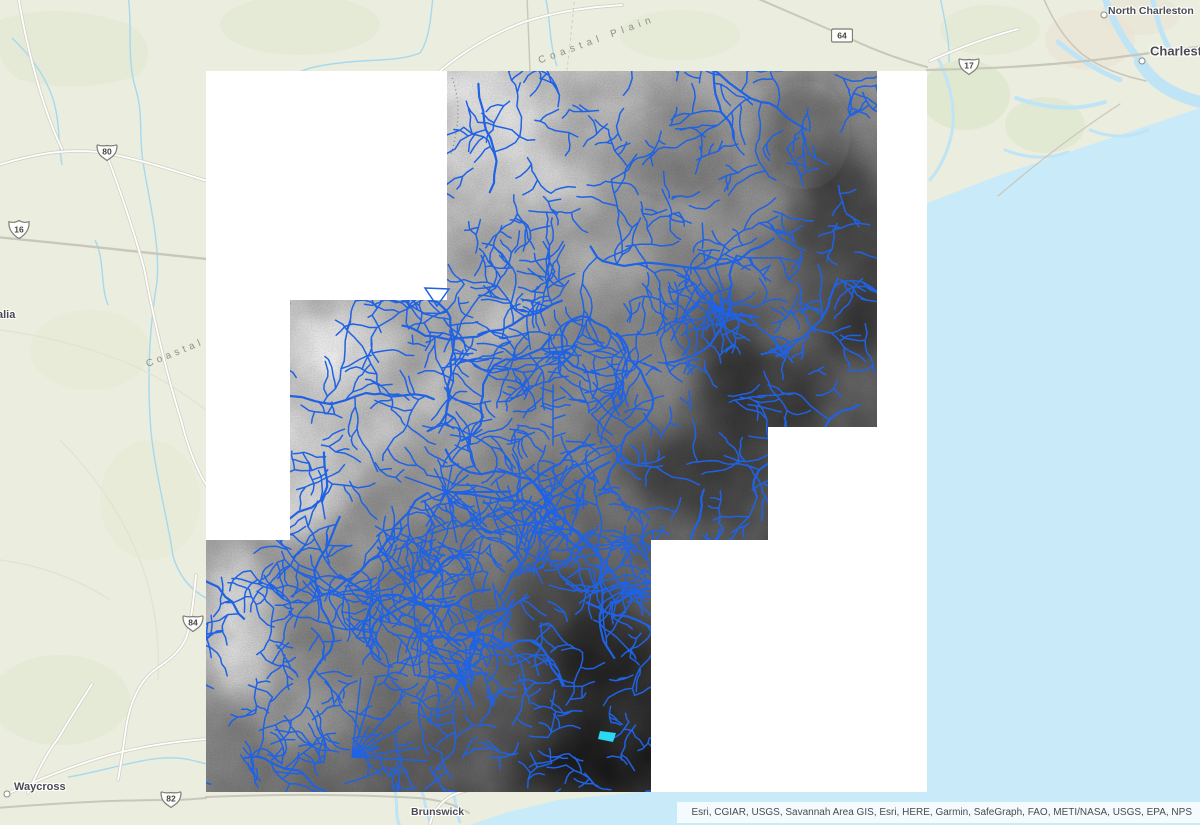  I want to click on route-shield-interstate-16: 16, so click(19, 232).